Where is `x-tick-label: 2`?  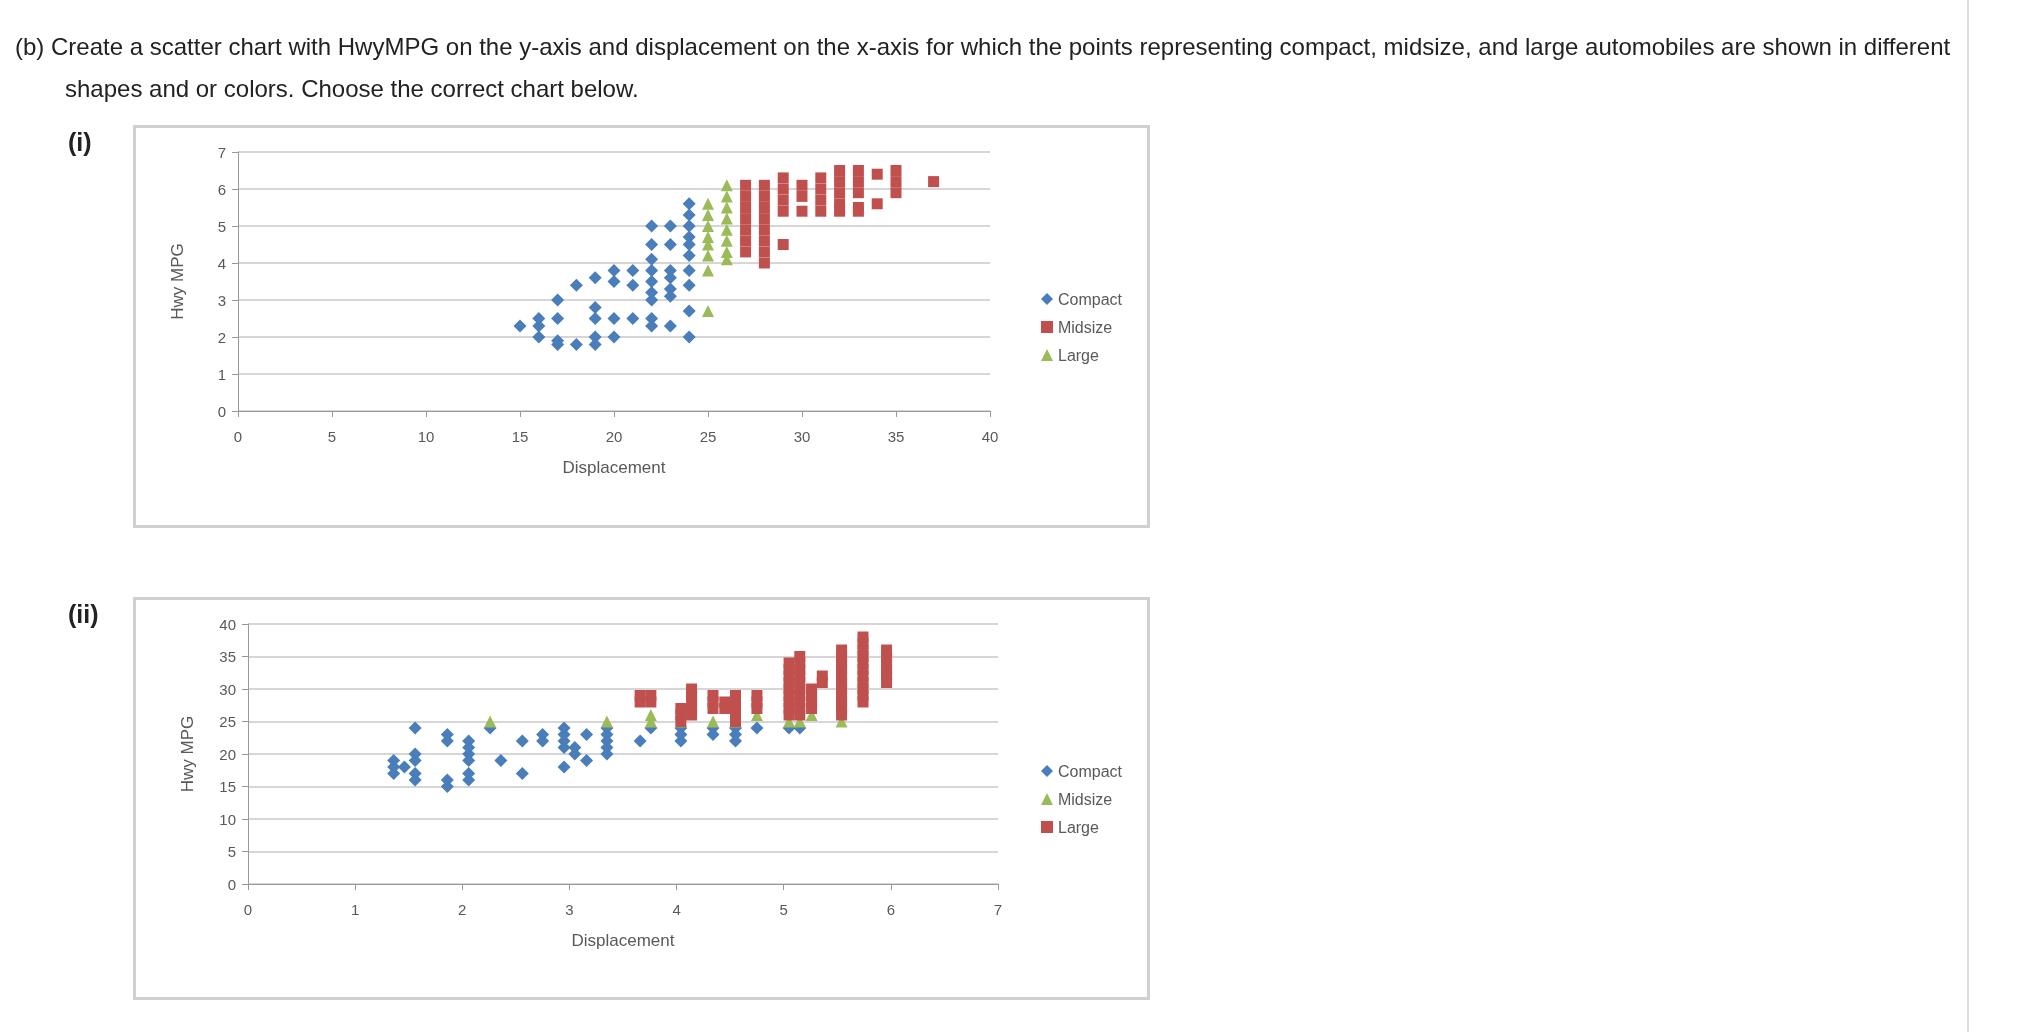 x-tick-label: 2 is located at coordinates (462, 909).